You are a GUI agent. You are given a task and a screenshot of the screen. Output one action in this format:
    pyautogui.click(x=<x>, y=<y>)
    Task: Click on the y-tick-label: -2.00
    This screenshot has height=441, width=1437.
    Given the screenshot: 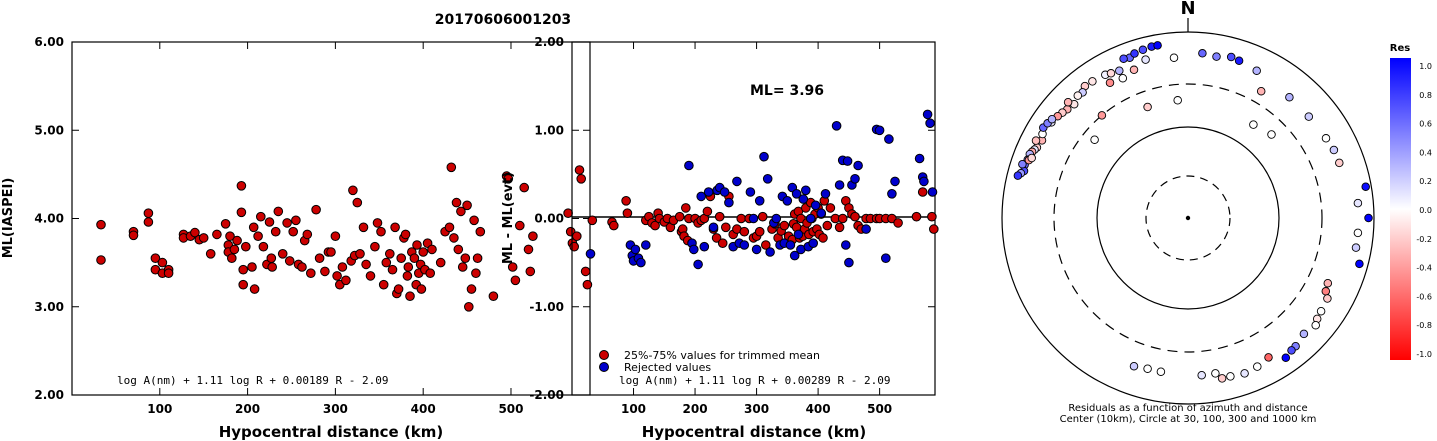 What is the action you would take?
    pyautogui.click(x=546, y=395)
    